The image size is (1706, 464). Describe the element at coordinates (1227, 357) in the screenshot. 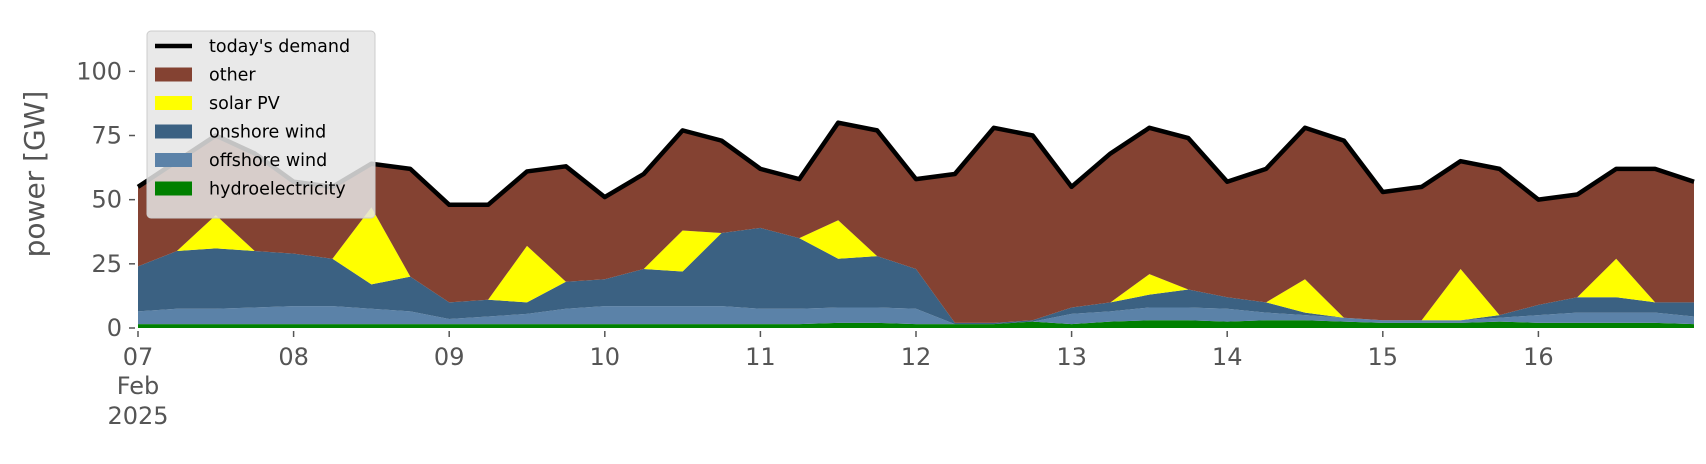

I see `x-tick-label: 14` at that location.